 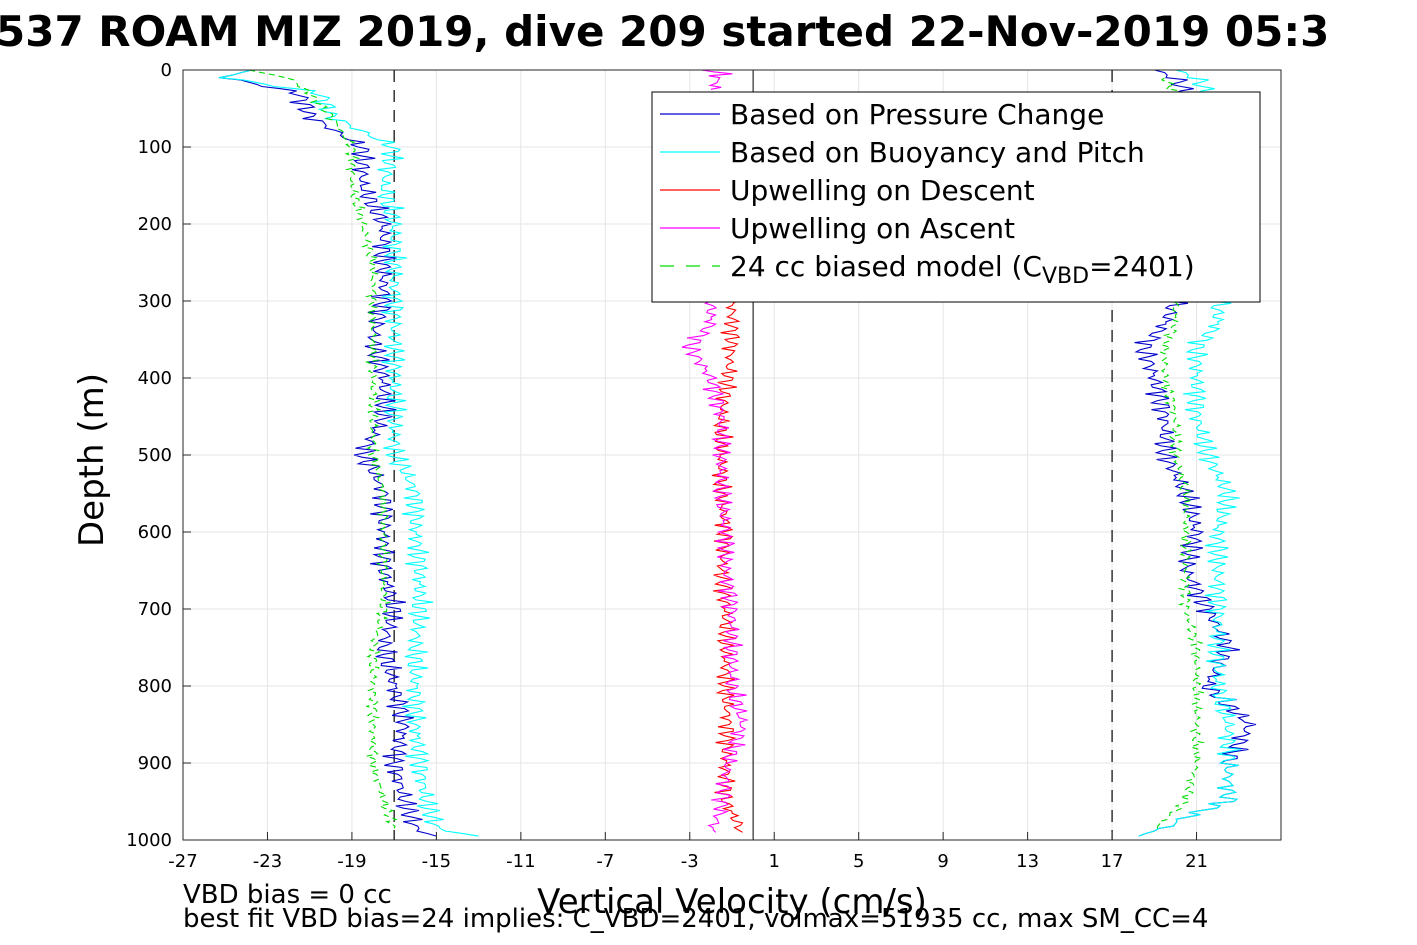 I want to click on legend-label: Upwelling on Descent, so click(x=882, y=190).